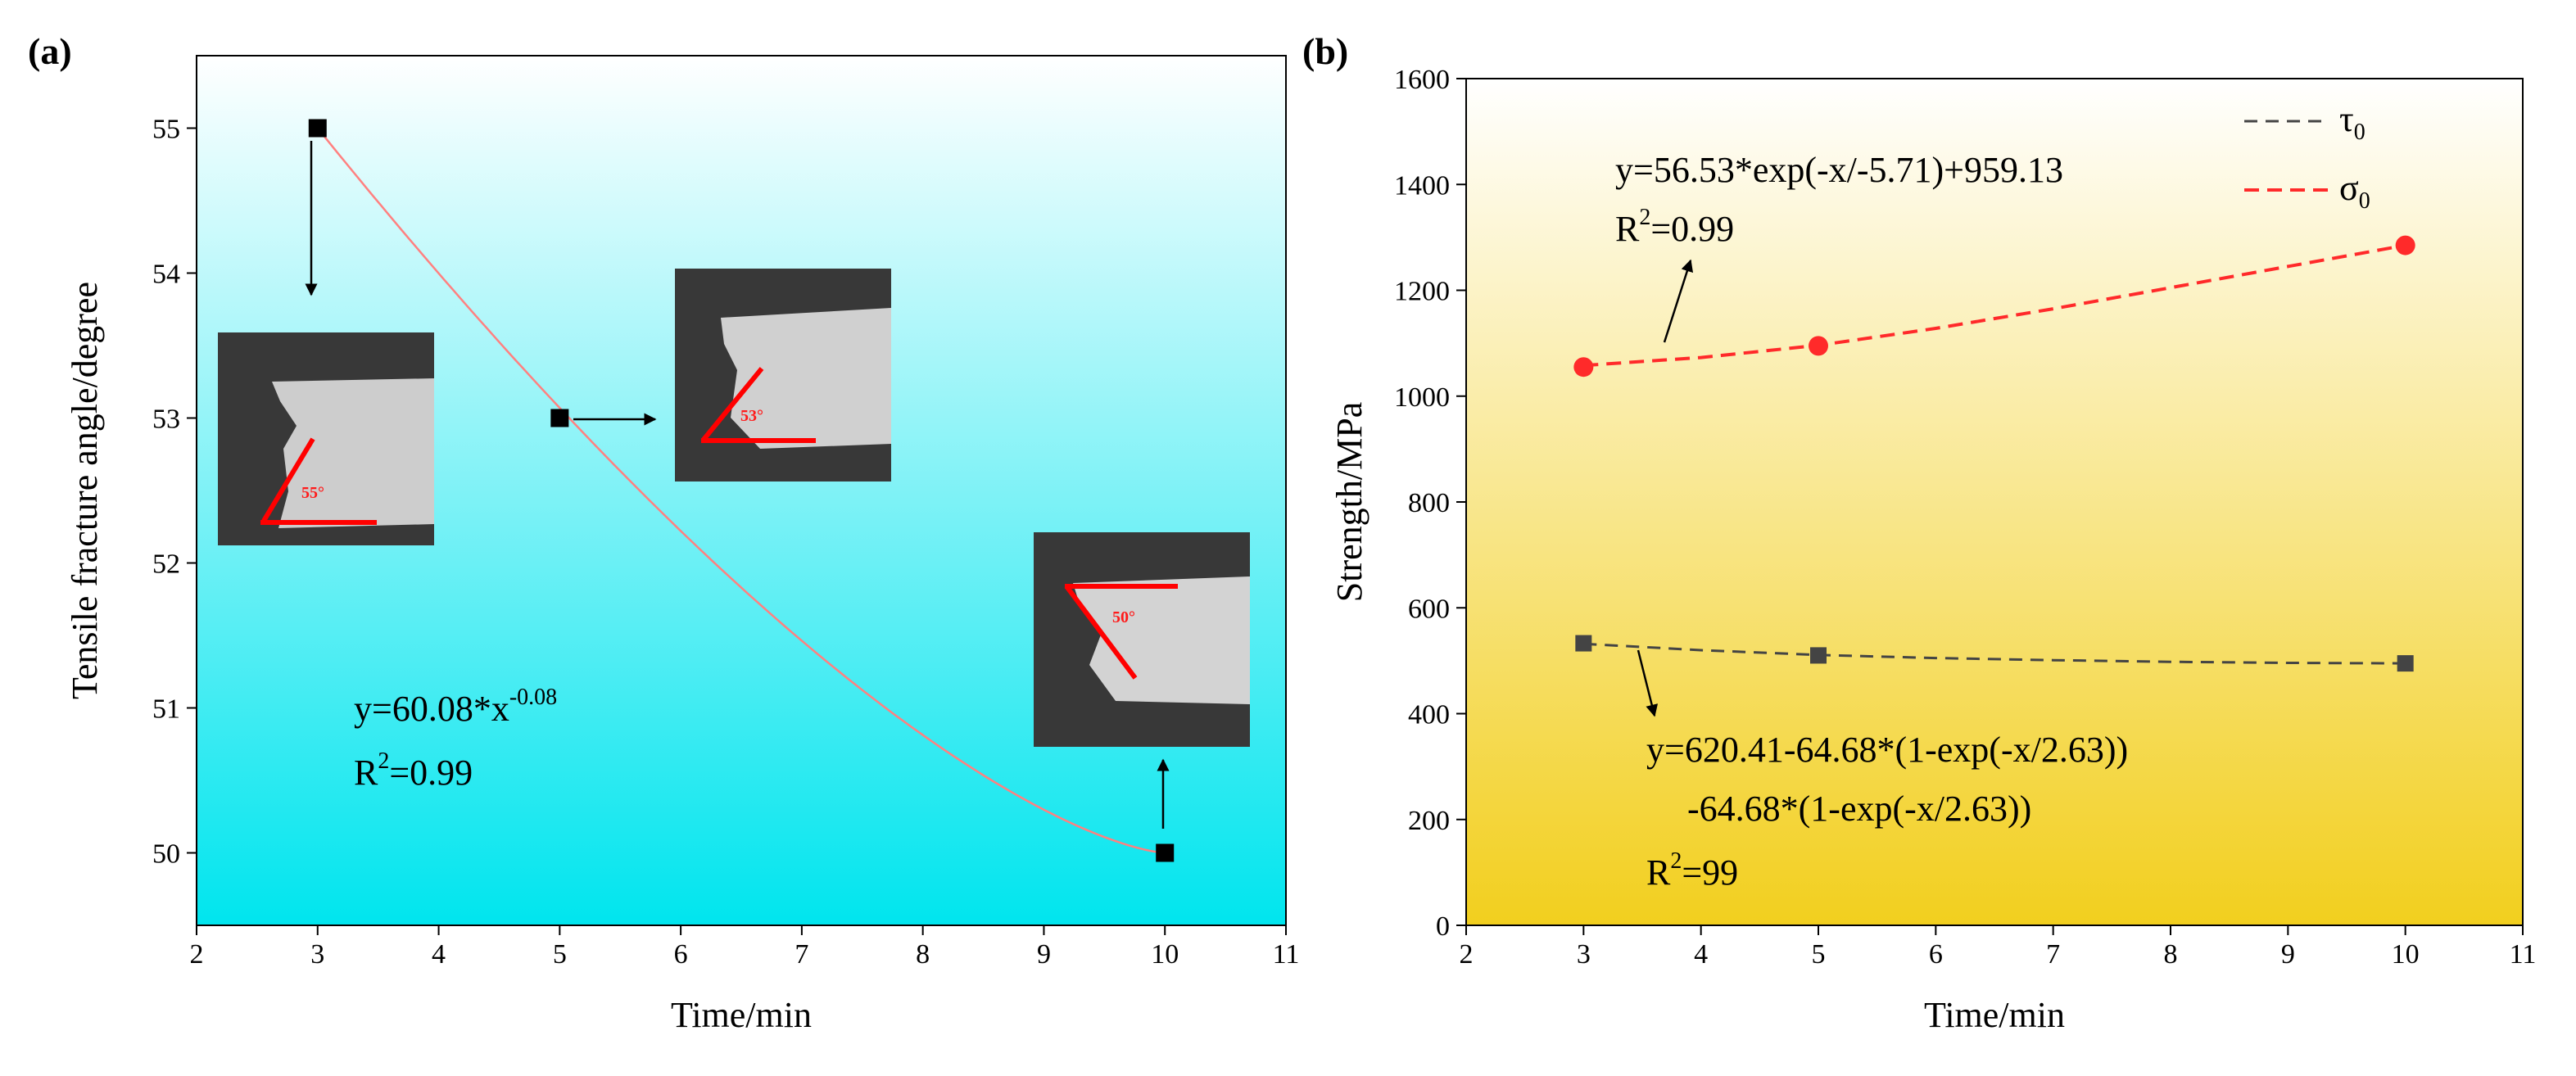  What do you see at coordinates (1123, 617) in the screenshot?
I see `inset-angle-label-50: 50°` at bounding box center [1123, 617].